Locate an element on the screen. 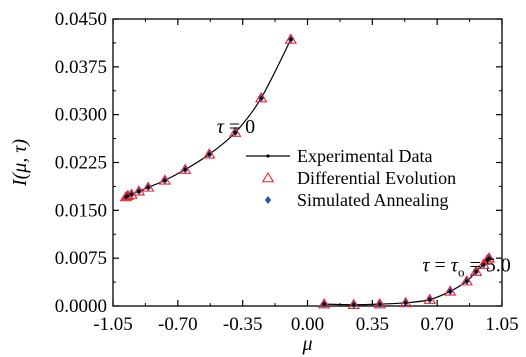 Image resolution: width=526 pixels, height=357 pixels. x-tick-label: 0.00 is located at coordinates (307, 324).